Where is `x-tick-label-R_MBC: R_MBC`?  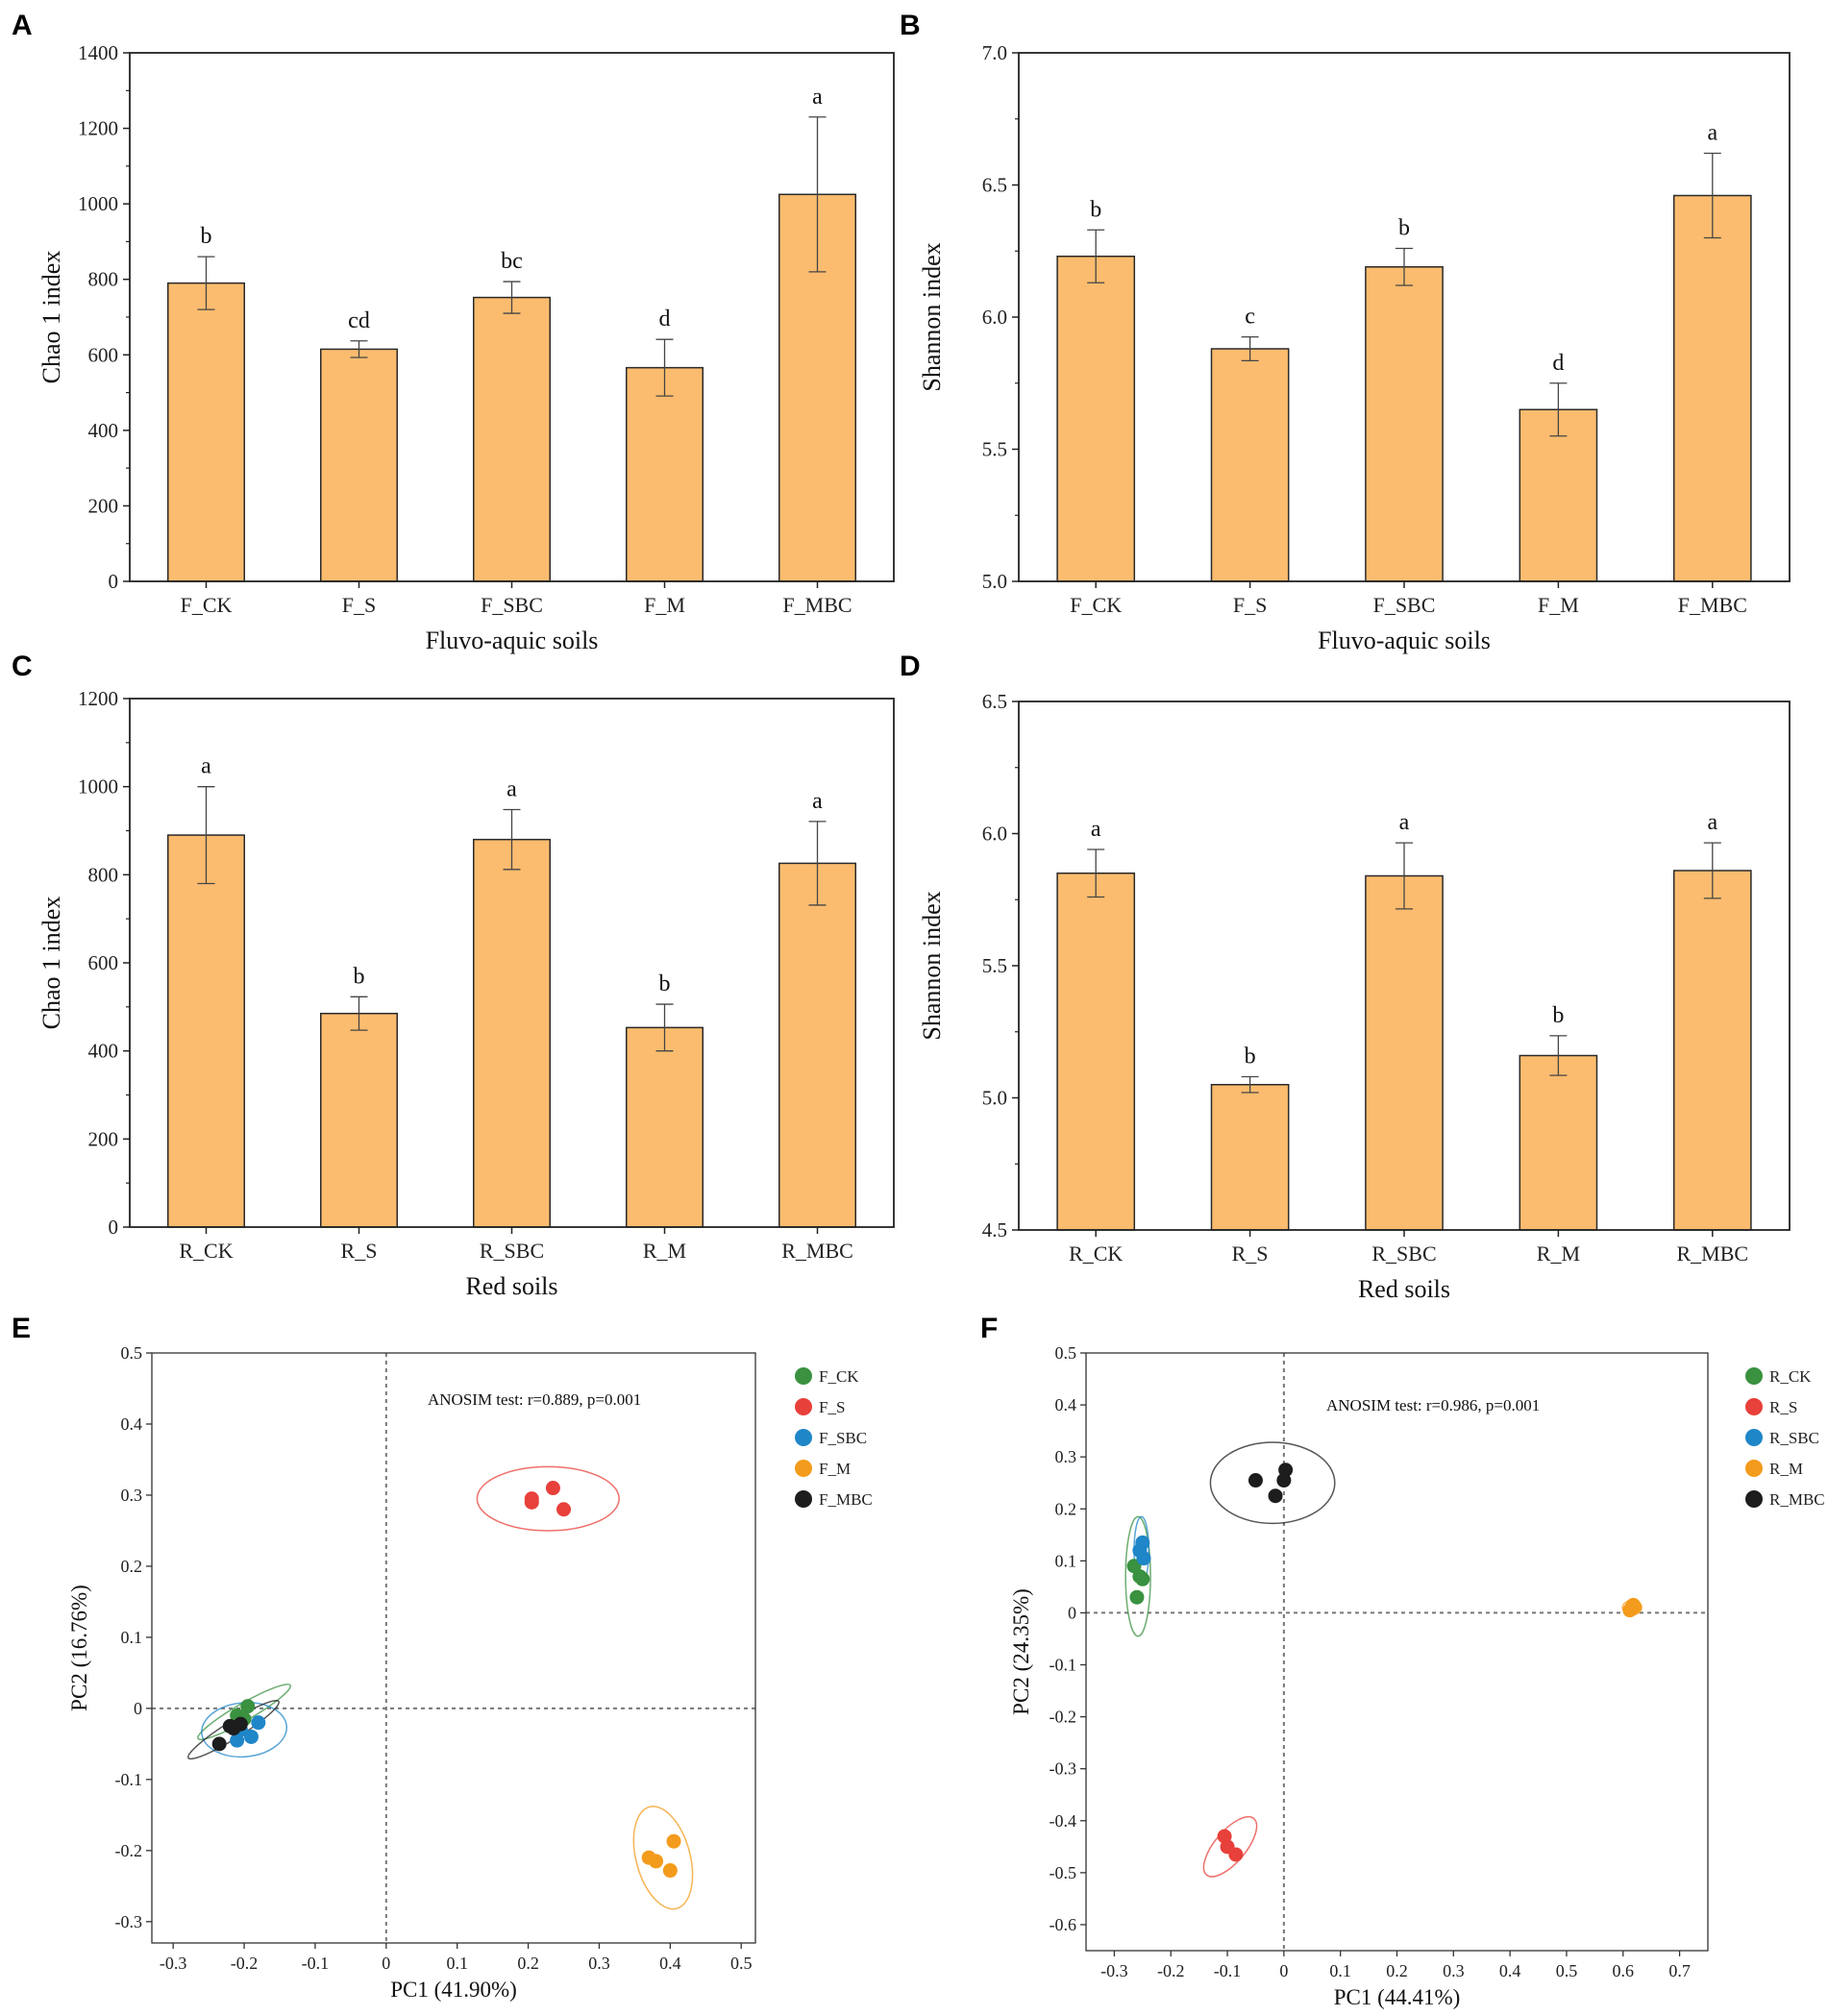 x-tick-label-R_MBC: R_MBC is located at coordinates (817, 1251).